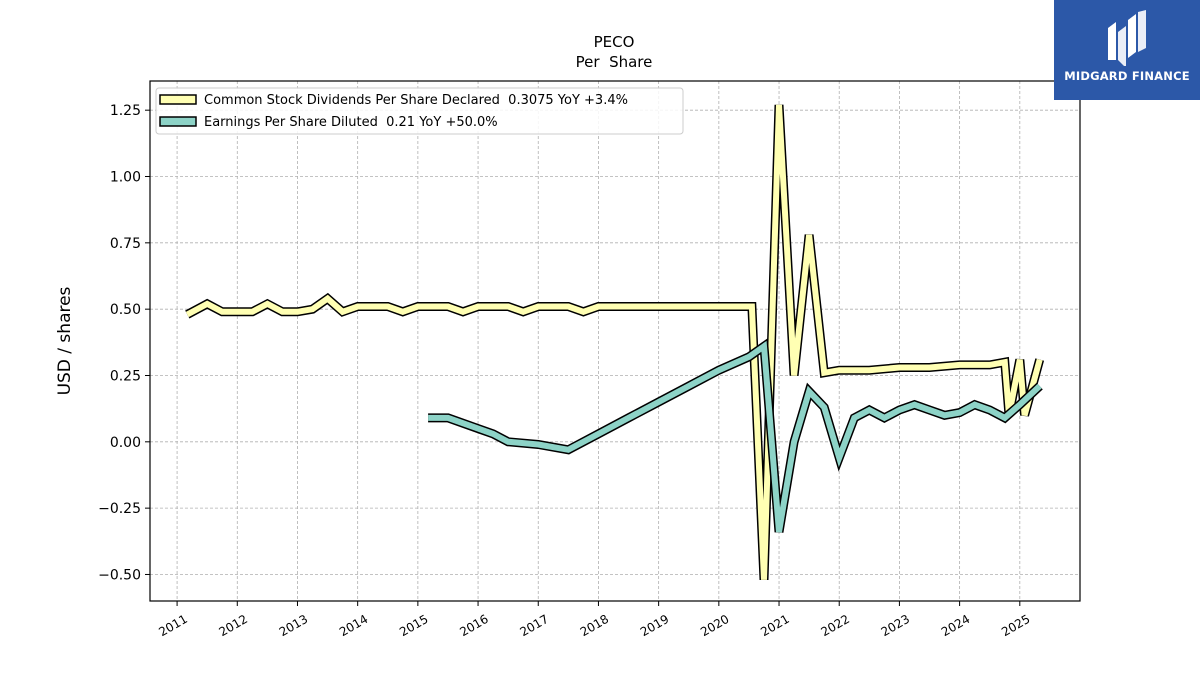  What do you see at coordinates (293, 625) in the screenshot?
I see `x-tick-label: 2013` at bounding box center [293, 625].